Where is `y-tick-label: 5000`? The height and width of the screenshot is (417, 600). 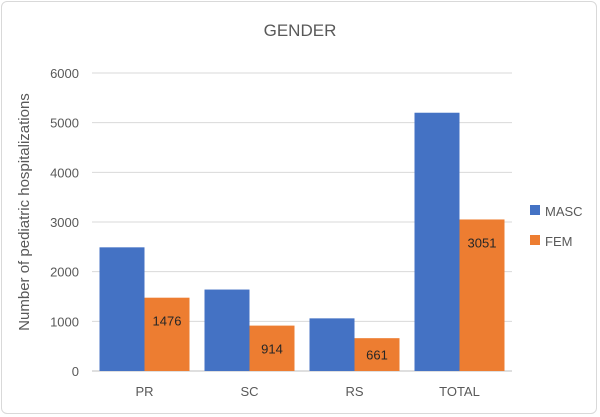 y-tick-label: 5000 is located at coordinates (64, 123).